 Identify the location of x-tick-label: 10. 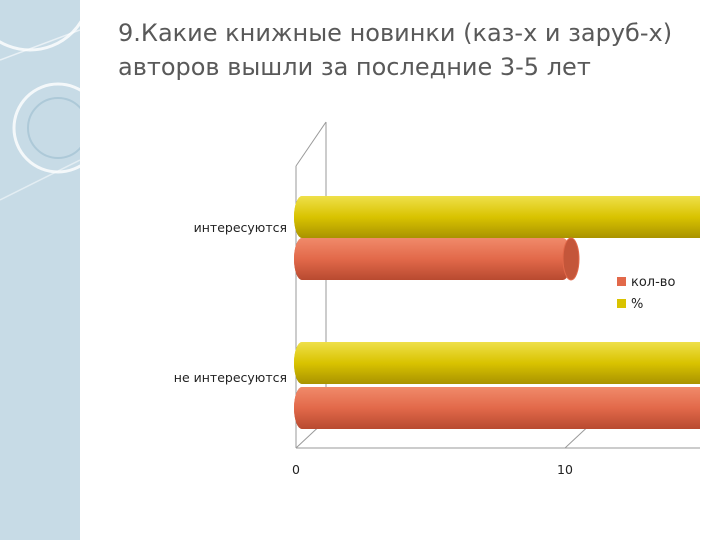
(565, 469).